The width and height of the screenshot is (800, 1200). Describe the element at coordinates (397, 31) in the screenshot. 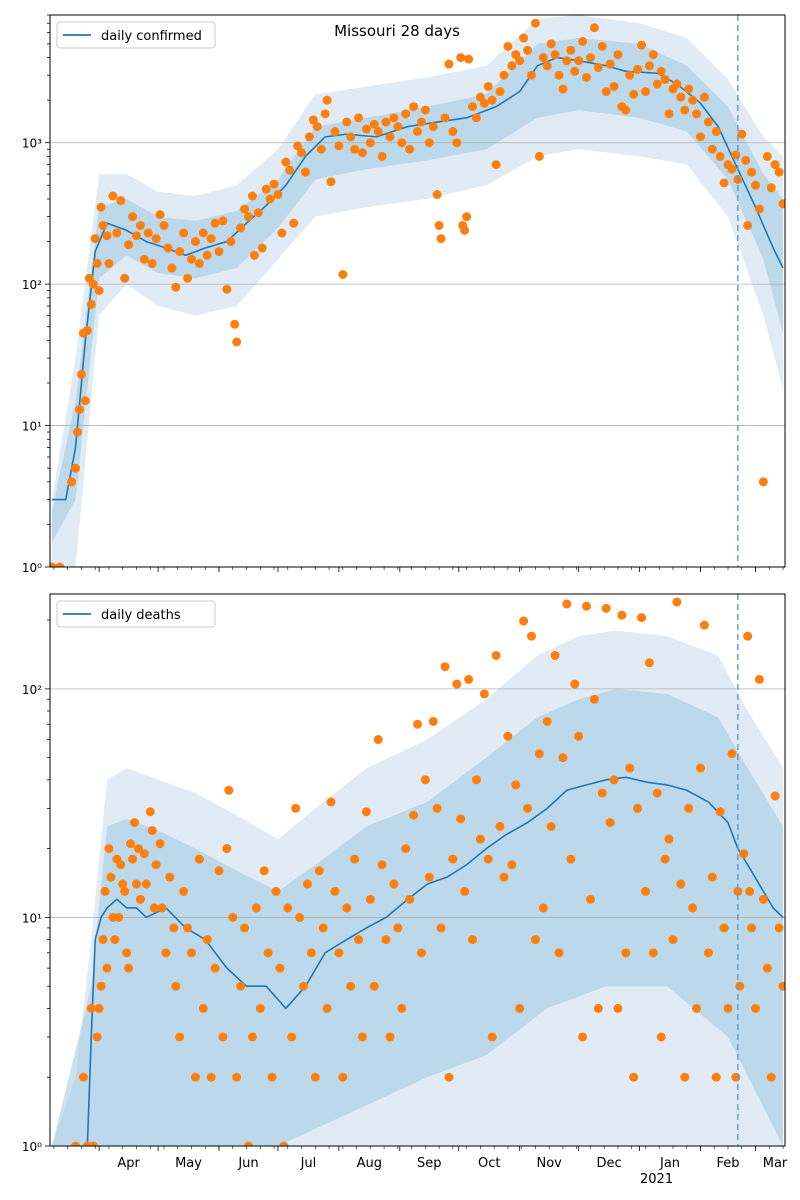

I see `chart-title: Missouri 28 days` at that location.